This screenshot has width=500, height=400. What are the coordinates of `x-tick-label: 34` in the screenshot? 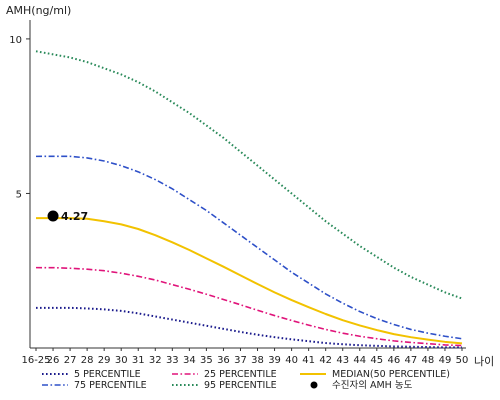 It's located at (189, 360).